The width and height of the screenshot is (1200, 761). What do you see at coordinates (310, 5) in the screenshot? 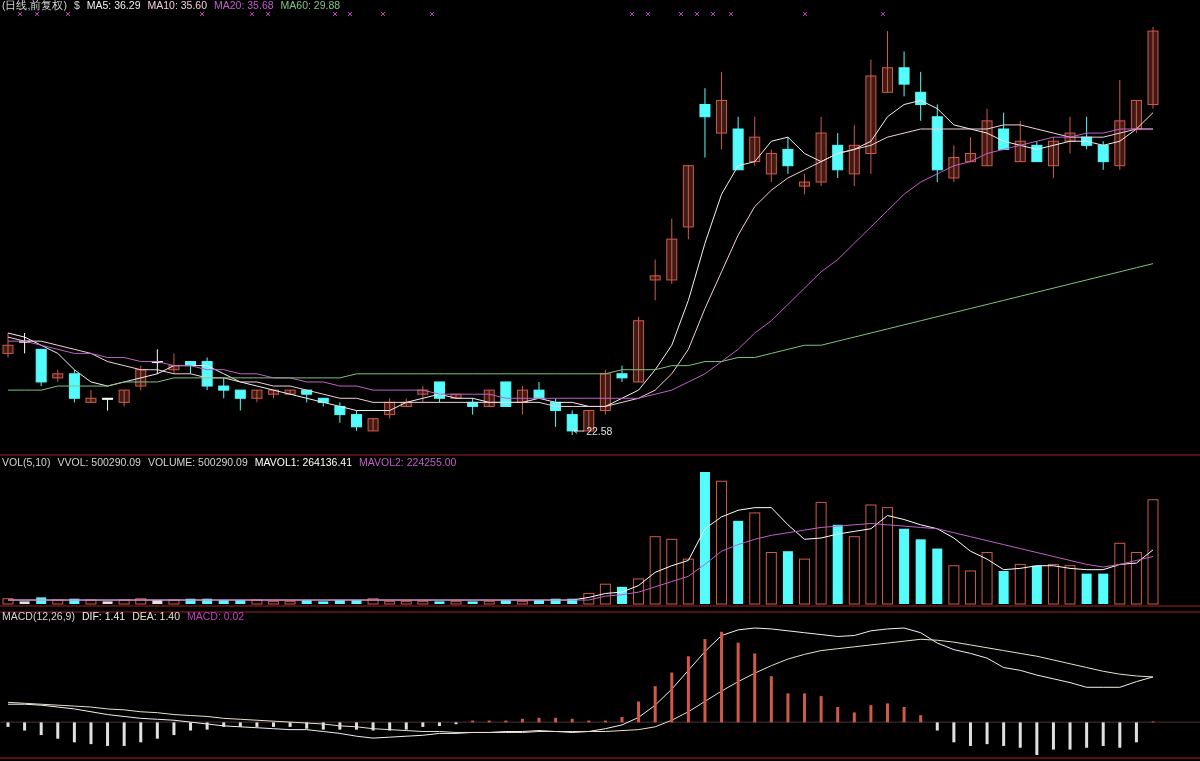
I see `text: MA60: 29.88` at bounding box center [310, 5].